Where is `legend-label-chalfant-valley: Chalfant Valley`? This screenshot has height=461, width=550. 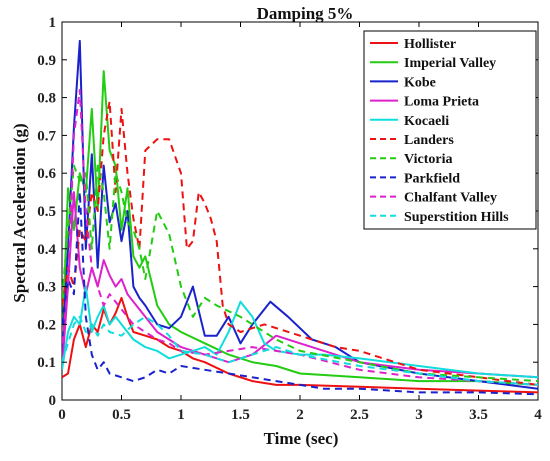
legend-label-chalfant-valley: Chalfant Valley is located at coordinates (450, 198).